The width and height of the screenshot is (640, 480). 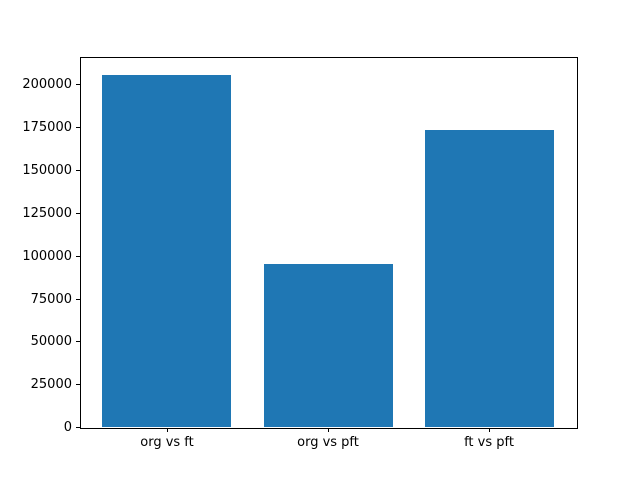 I want to click on y-tick-label: 175000, so click(x=47, y=127).